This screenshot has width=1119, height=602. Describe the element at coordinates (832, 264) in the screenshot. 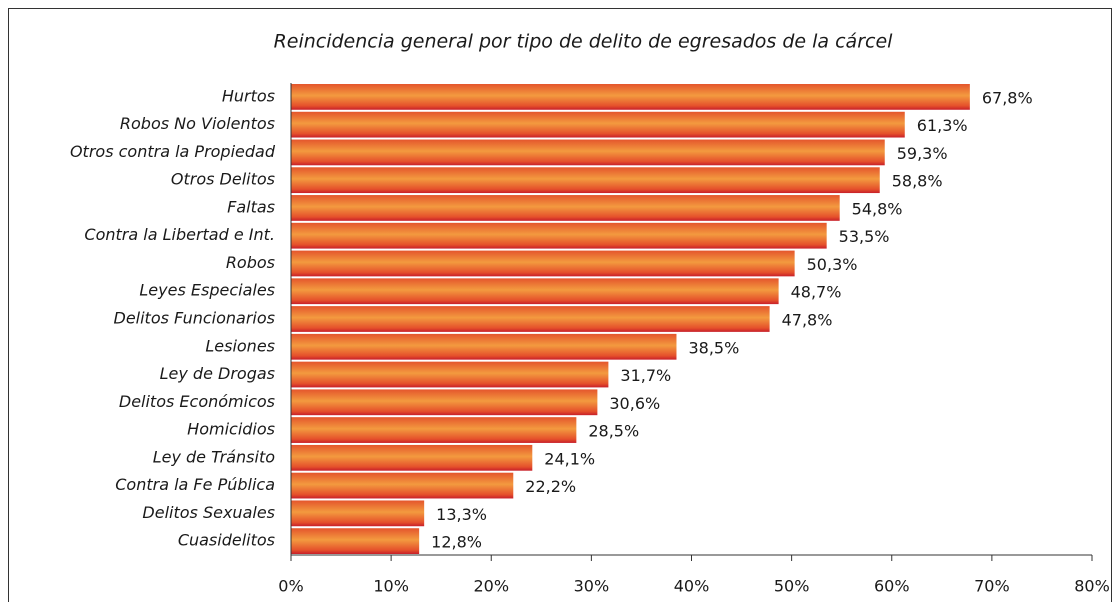

I see `value-label: 50,3%` at that location.